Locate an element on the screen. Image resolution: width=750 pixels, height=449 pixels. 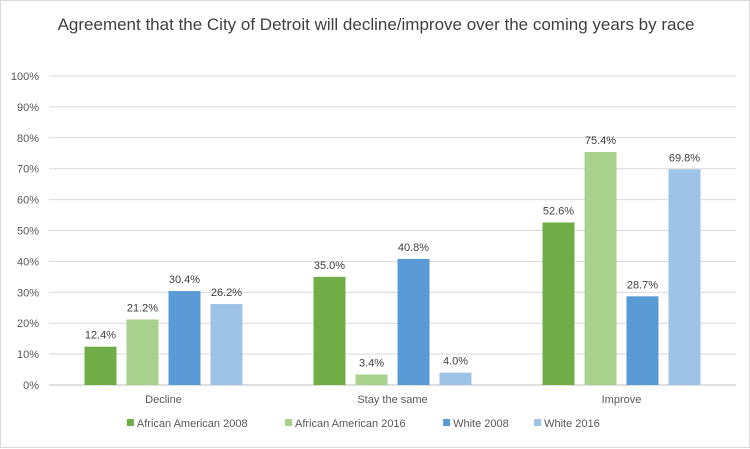
x-category-label: Improve is located at coordinates (622, 400).